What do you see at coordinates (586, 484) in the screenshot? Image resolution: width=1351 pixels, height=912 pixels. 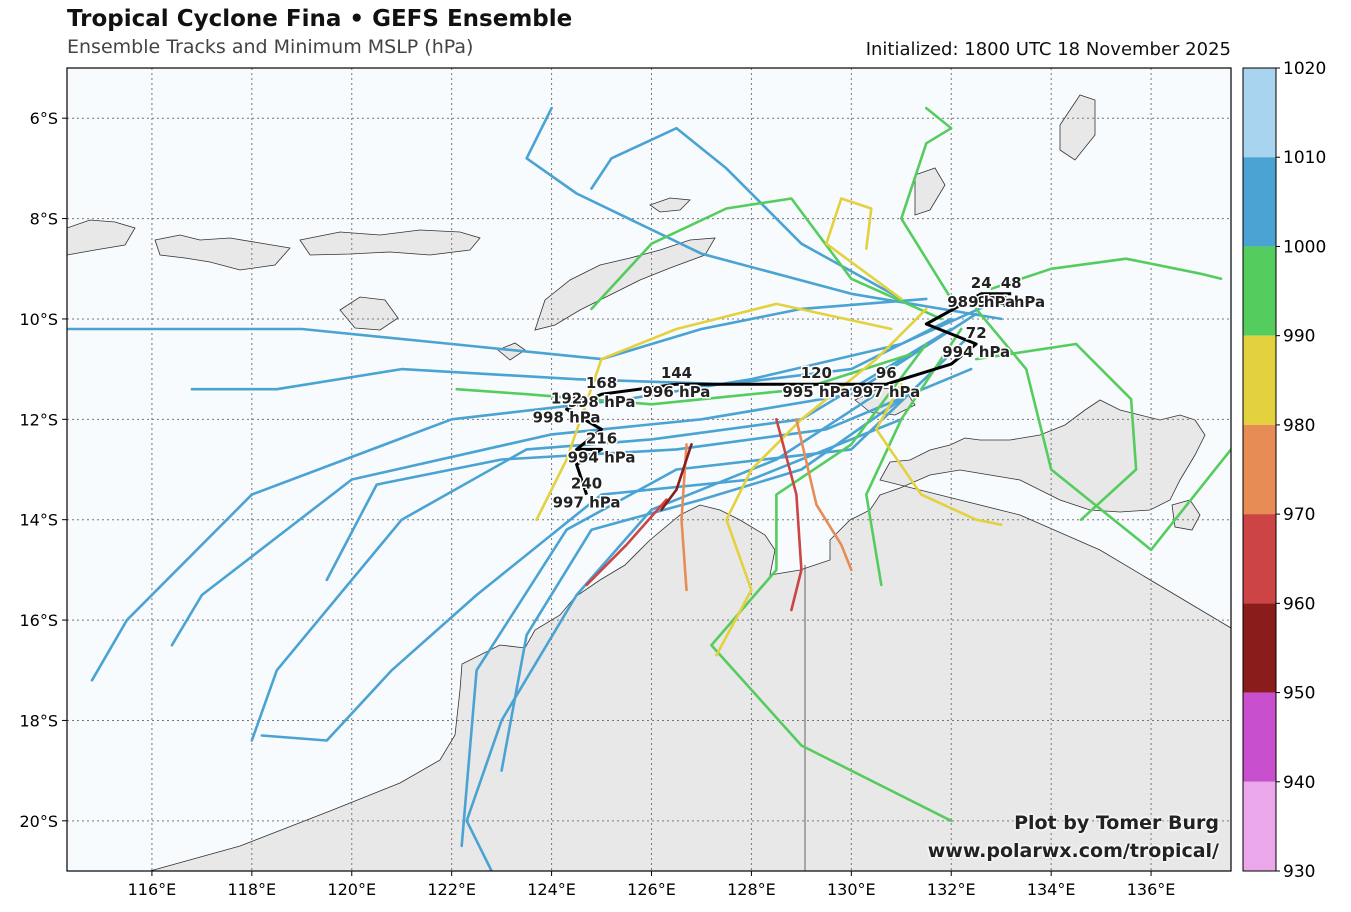 I see `forecast-hour-label: 240` at bounding box center [586, 484].